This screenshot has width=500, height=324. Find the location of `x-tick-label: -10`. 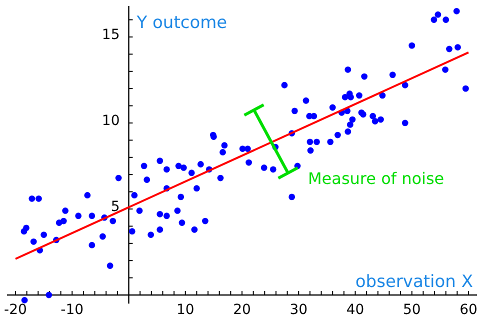

x-tick-label: -10 is located at coordinates (72, 310).